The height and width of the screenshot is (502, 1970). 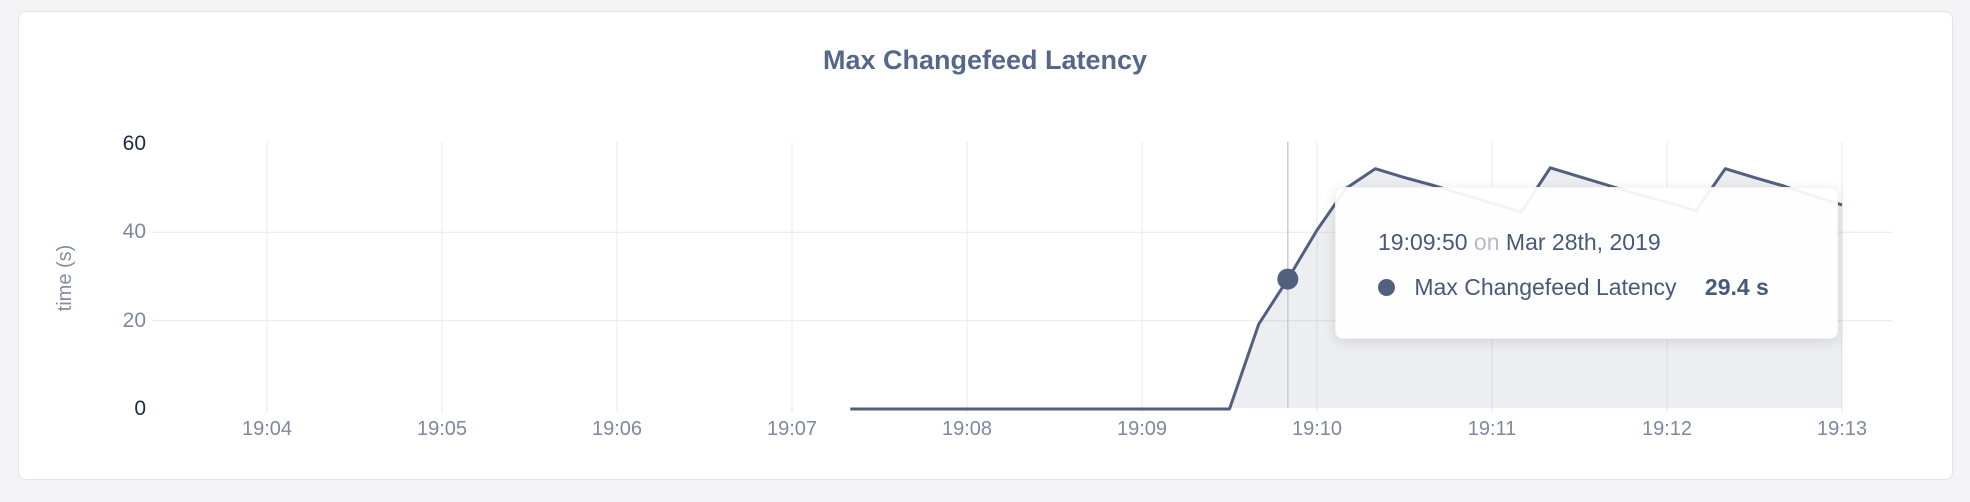 What do you see at coordinates (1142, 429) in the screenshot?
I see `x-tick-label: 19:09` at bounding box center [1142, 429].